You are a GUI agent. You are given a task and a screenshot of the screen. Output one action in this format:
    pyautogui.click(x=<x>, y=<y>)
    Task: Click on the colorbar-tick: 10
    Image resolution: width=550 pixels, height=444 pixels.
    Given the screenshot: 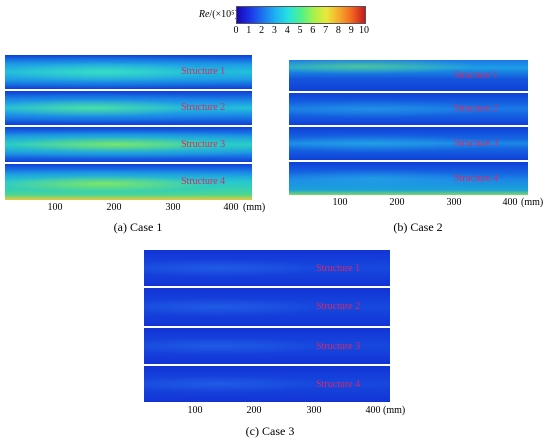 What is the action you would take?
    pyautogui.click(x=364, y=30)
    